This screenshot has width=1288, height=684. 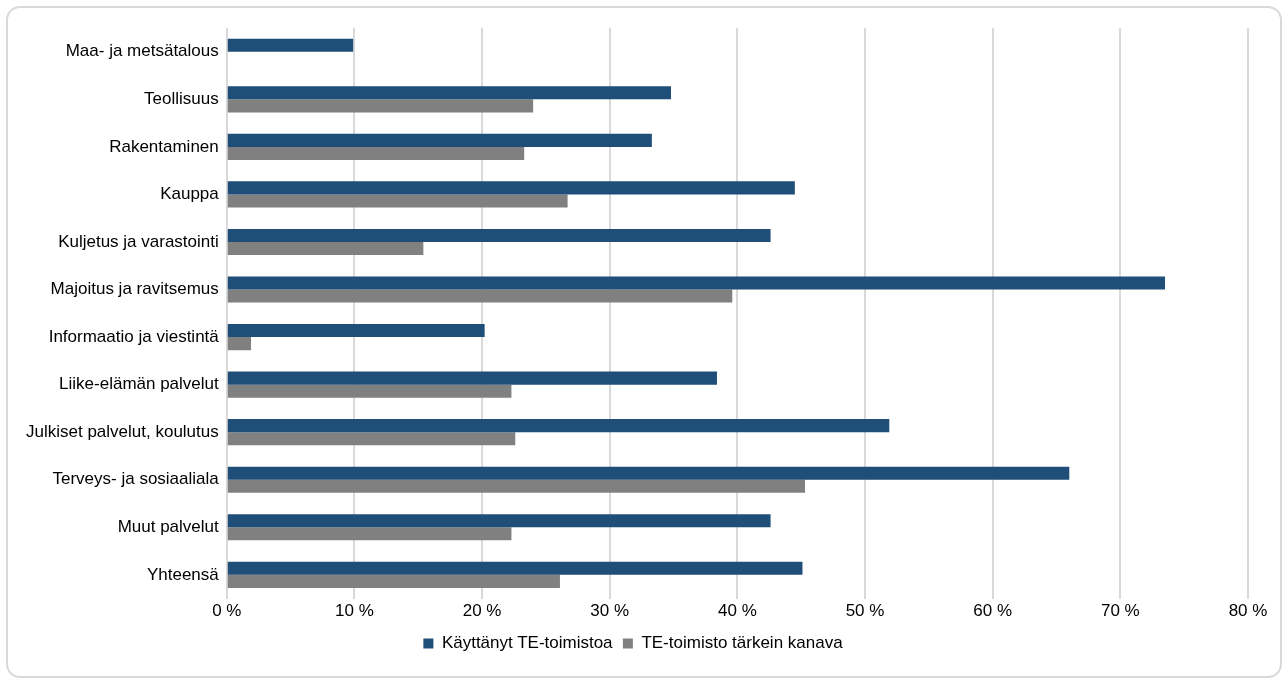 What do you see at coordinates (527, 643) in the screenshot?
I see `legend-label: Käyttänyt TE-toimistoa` at bounding box center [527, 643].